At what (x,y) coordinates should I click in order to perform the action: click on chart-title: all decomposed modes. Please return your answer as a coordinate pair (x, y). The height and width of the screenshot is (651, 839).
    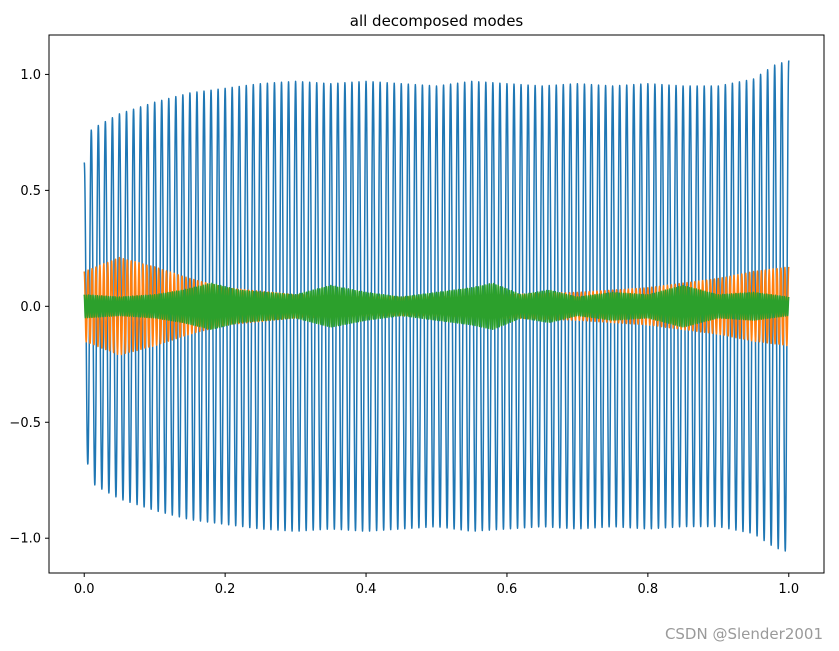
    Looking at the image, I should click on (437, 21).